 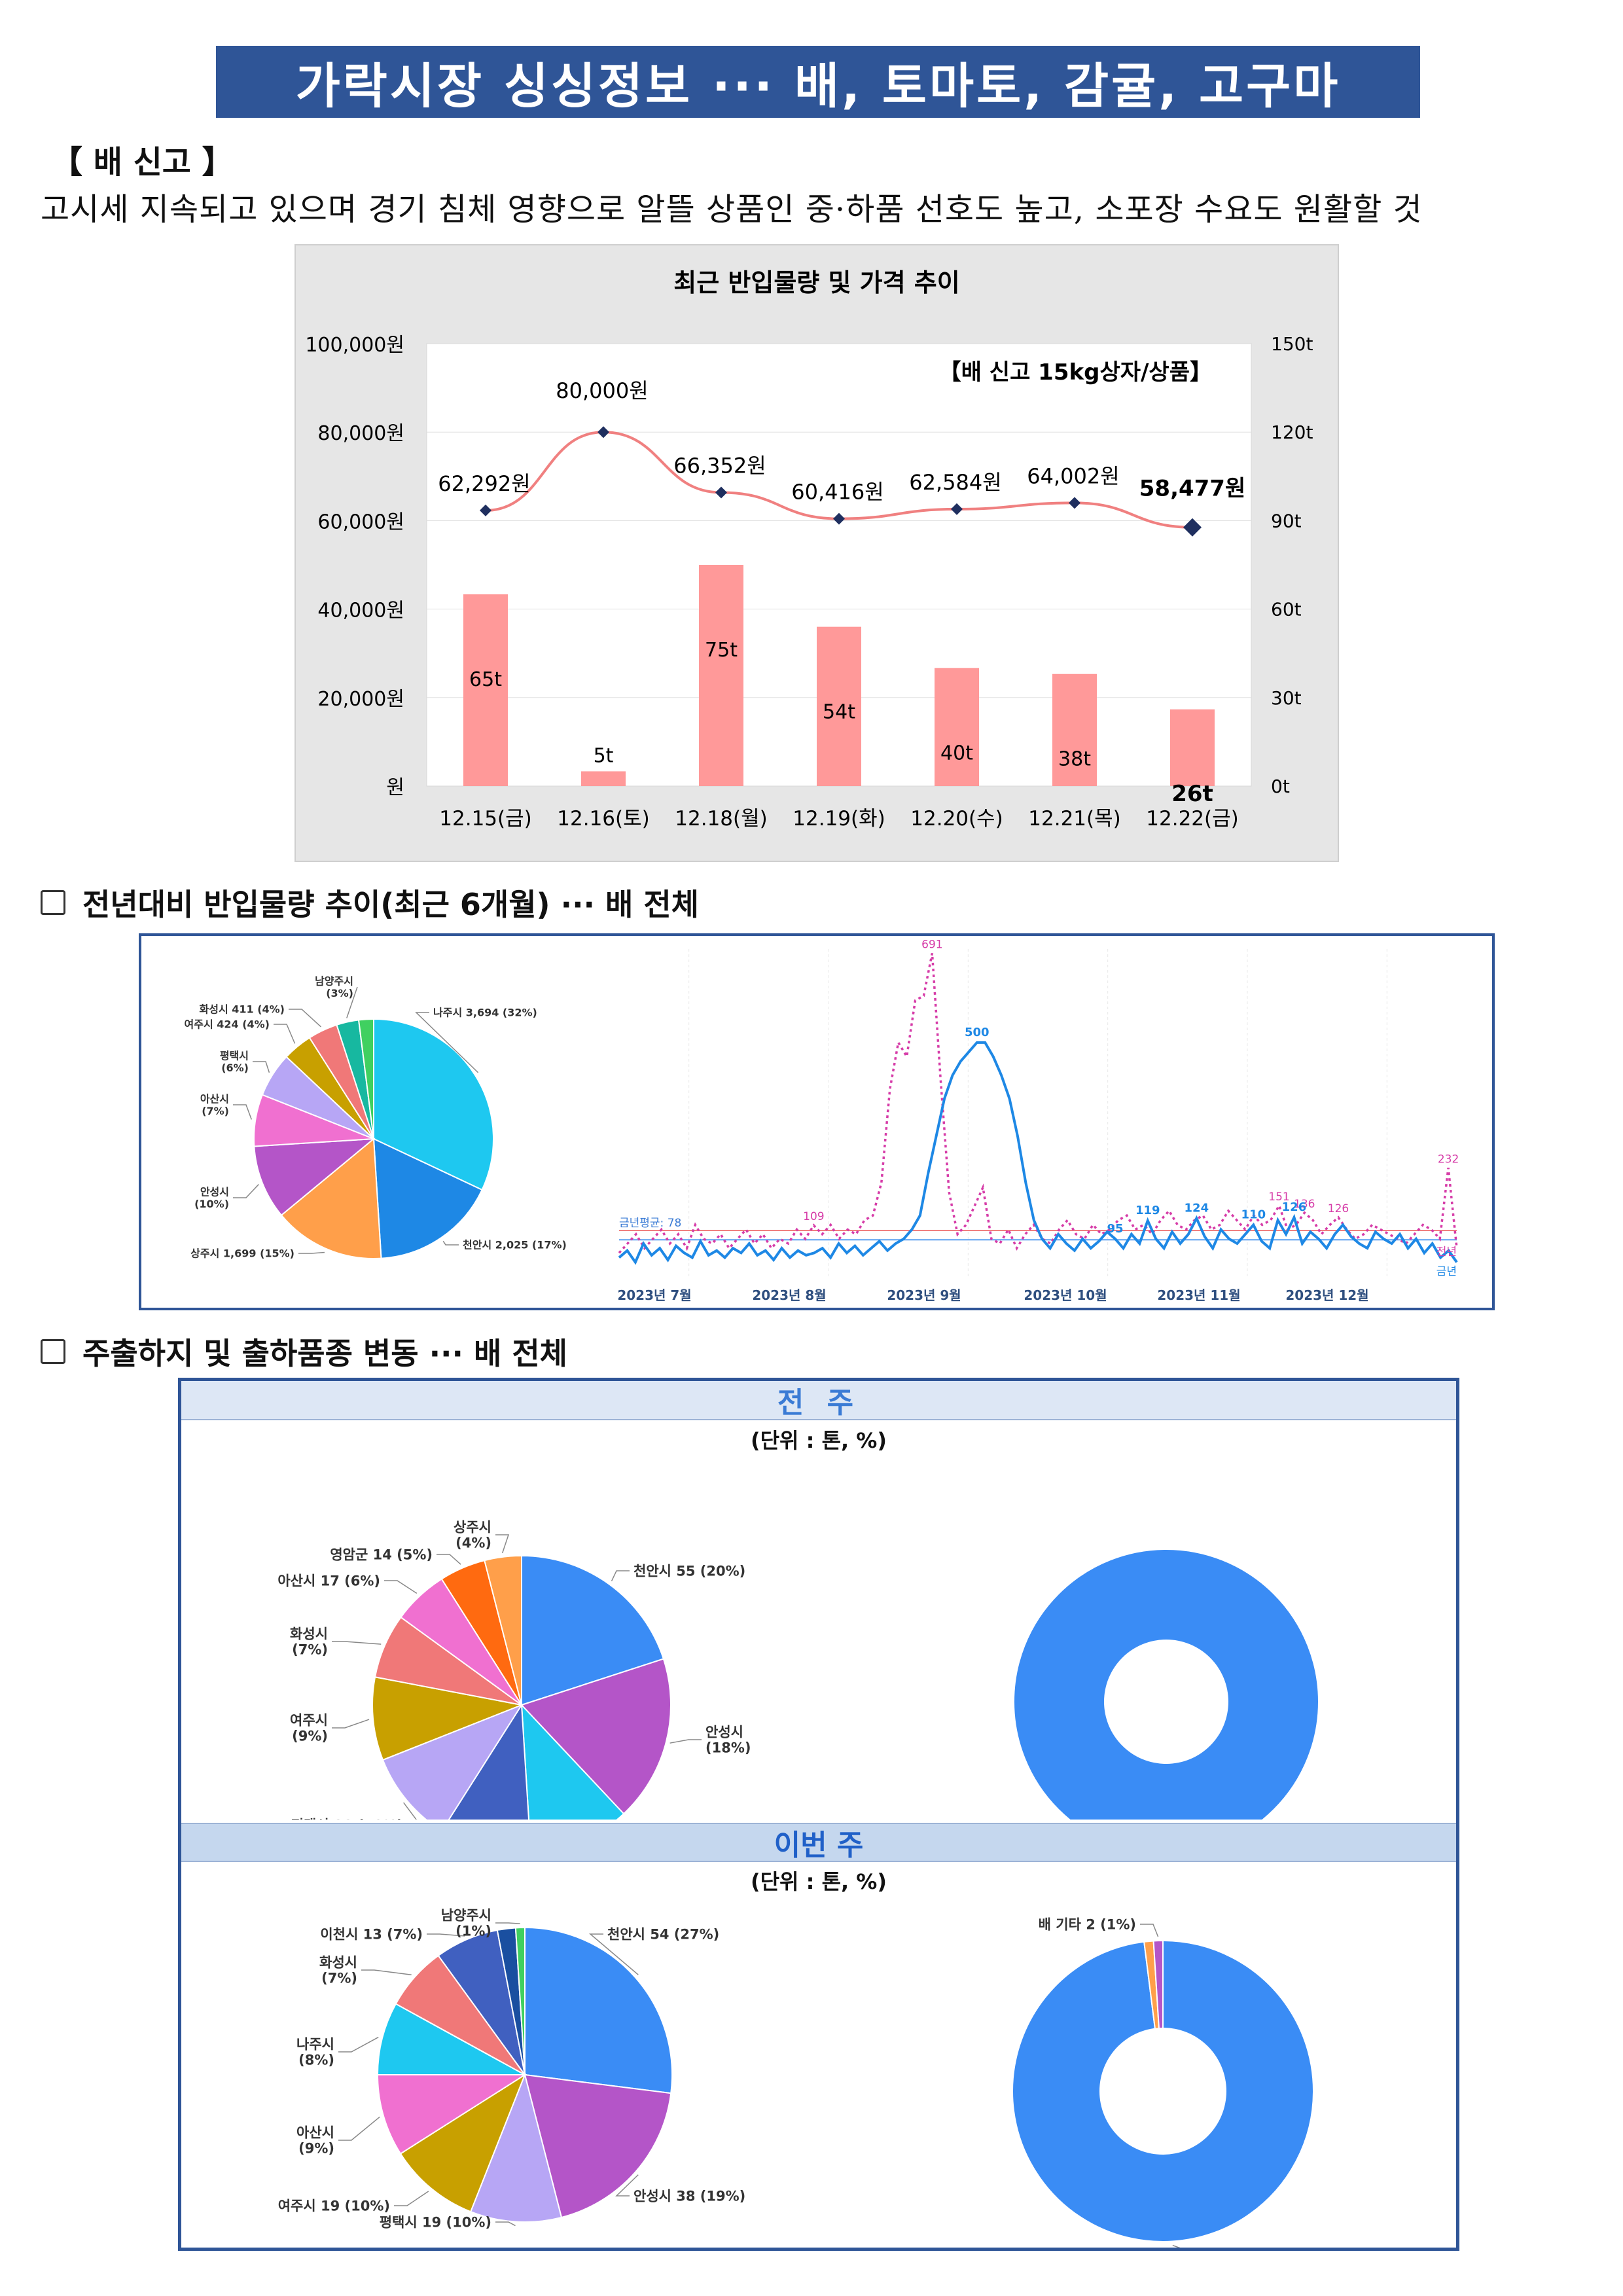 What do you see at coordinates (924, 1295) in the screenshot?
I see `x-tick-label: 2023년 9월` at bounding box center [924, 1295].